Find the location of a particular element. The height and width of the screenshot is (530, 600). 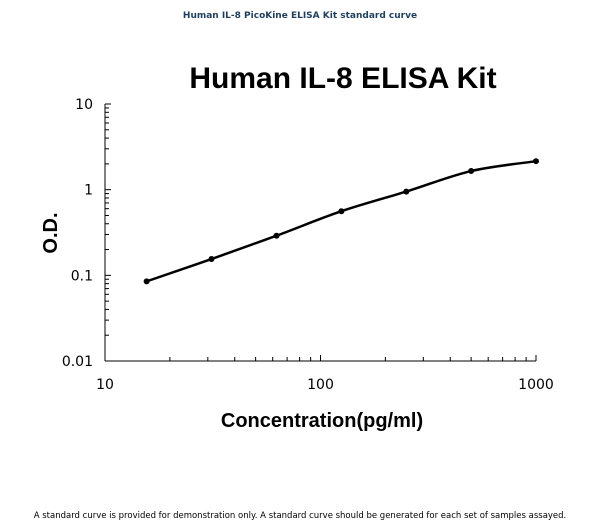

x-tick-label: 100 is located at coordinates (320, 385).